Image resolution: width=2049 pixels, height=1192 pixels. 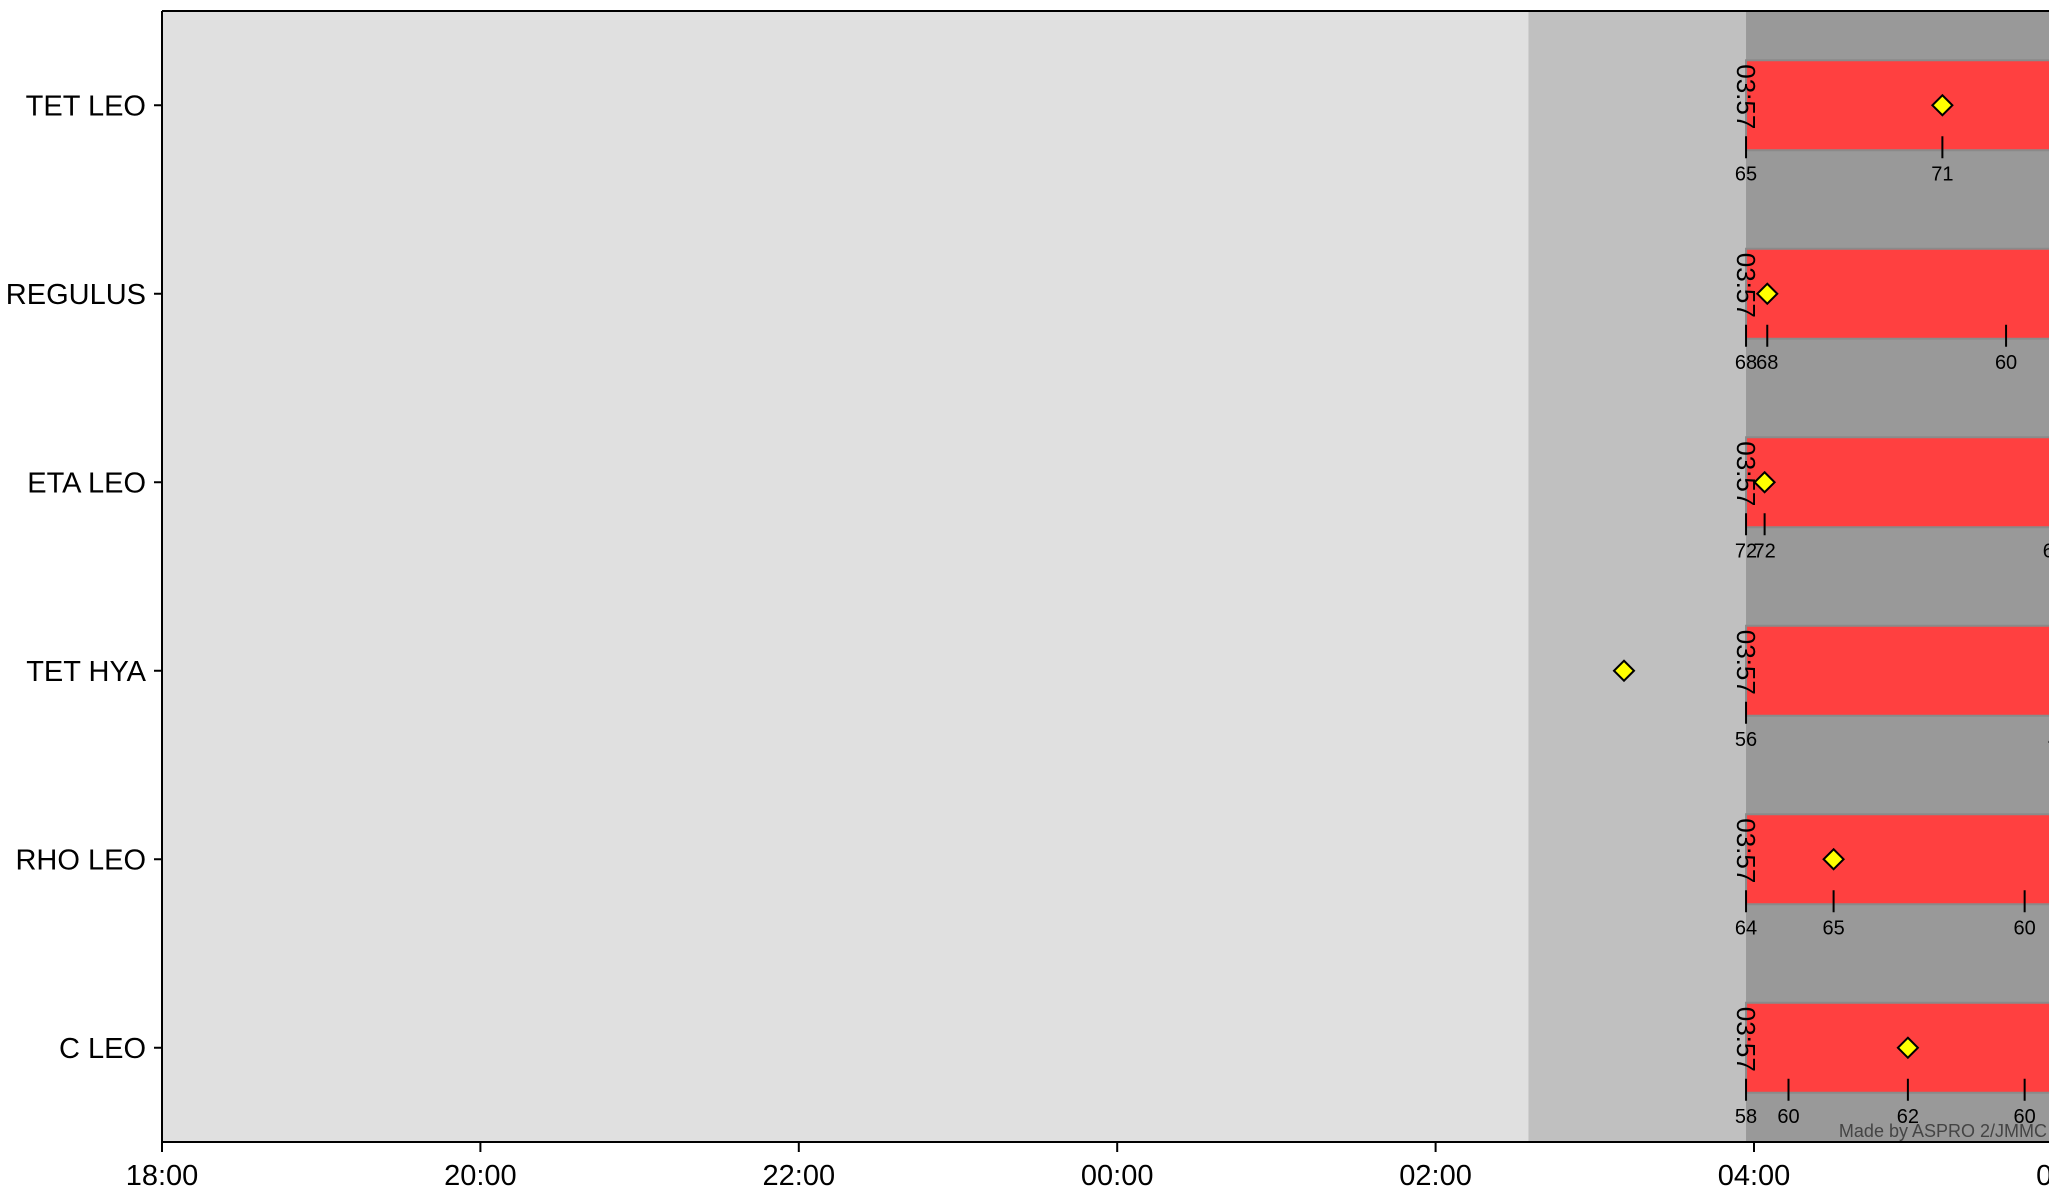 I want to click on target-row: 03:5708:227272604030, so click(x=1890, y=499).